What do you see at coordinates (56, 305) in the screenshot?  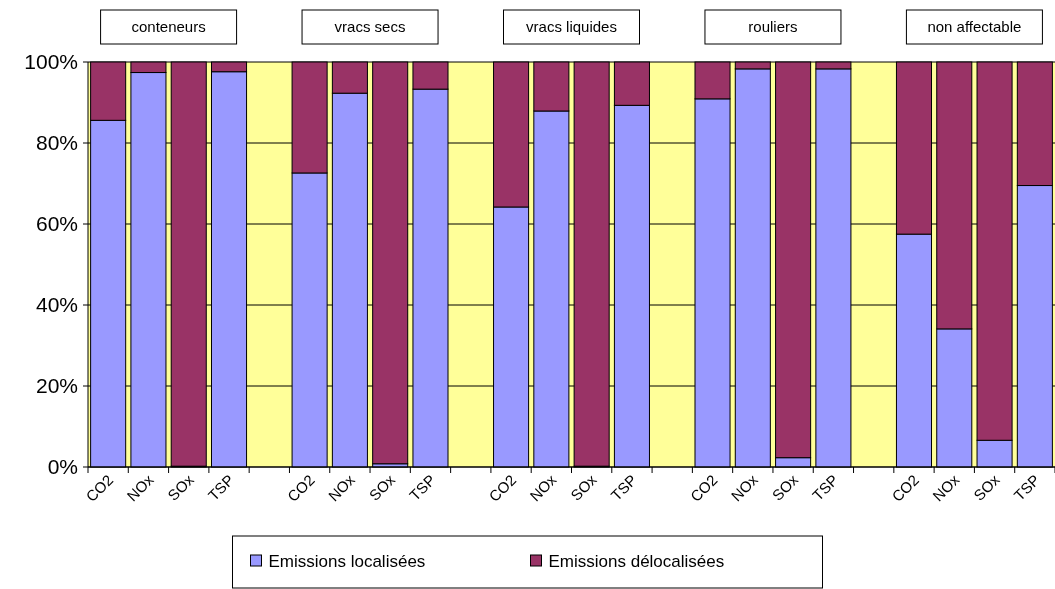 I see `y-tick-label: 40%` at bounding box center [56, 305].